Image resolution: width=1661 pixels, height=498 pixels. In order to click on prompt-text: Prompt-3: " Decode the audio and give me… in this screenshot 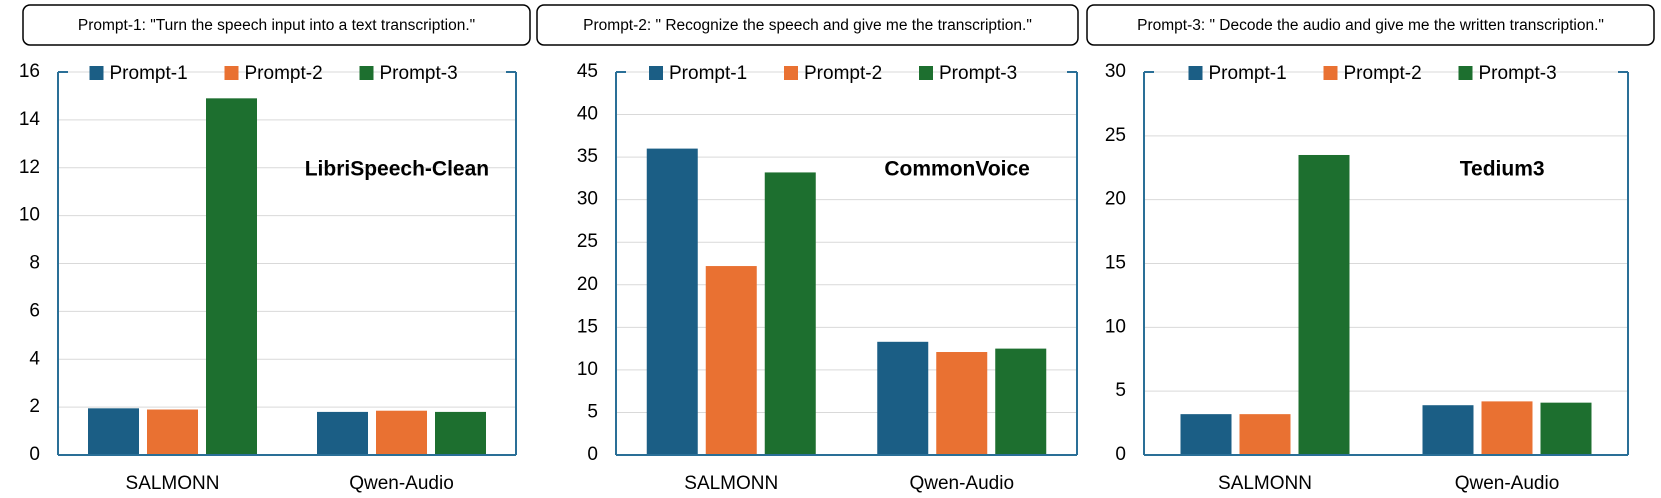, I will do `click(1370, 25)`.